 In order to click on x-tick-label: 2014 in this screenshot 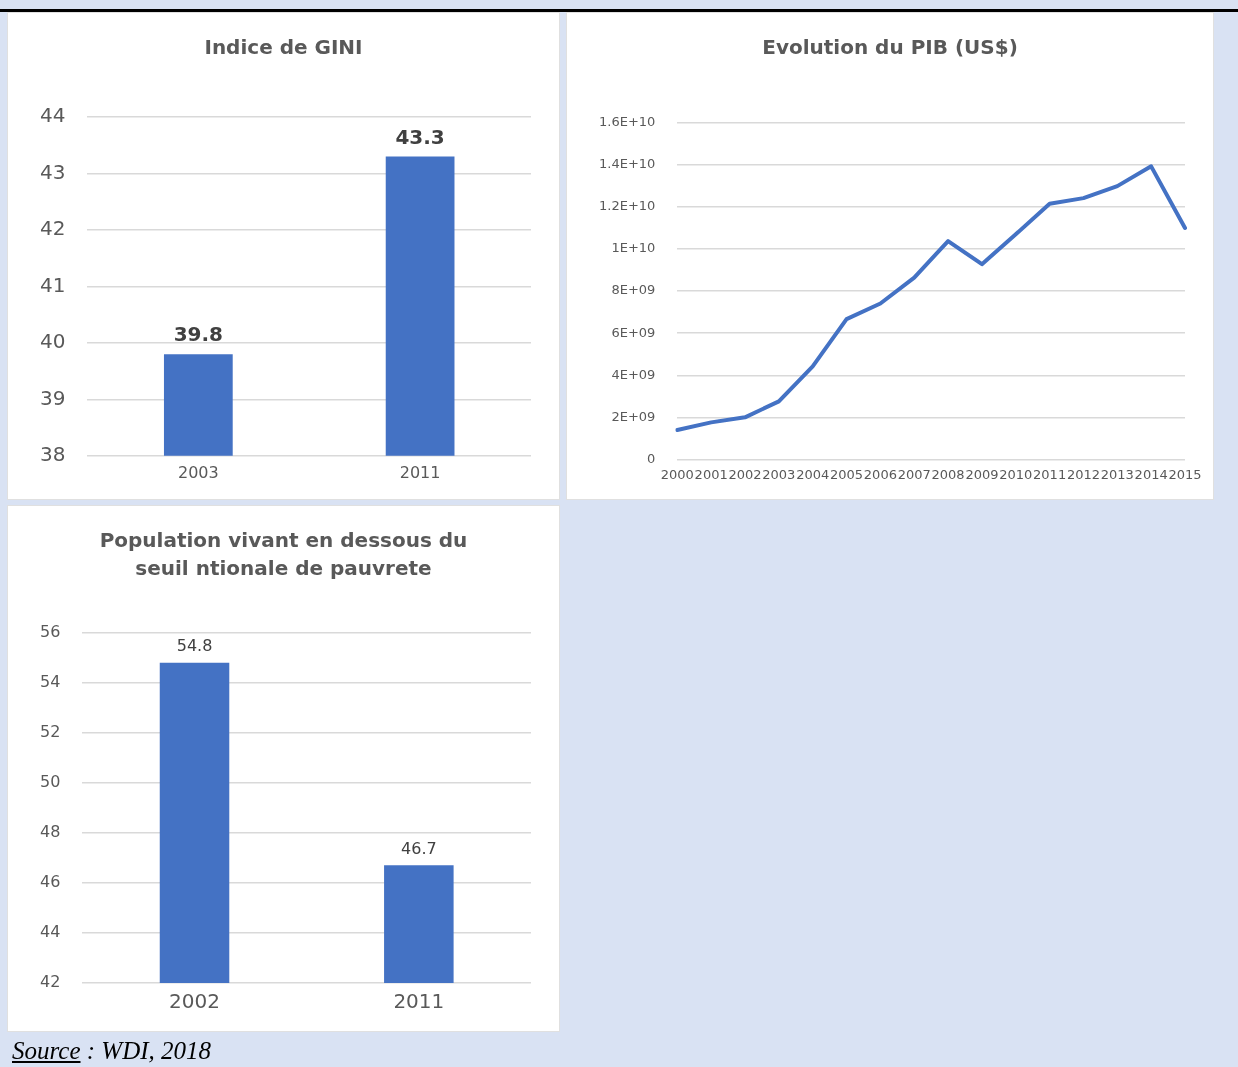, I will do `click(1151, 474)`.